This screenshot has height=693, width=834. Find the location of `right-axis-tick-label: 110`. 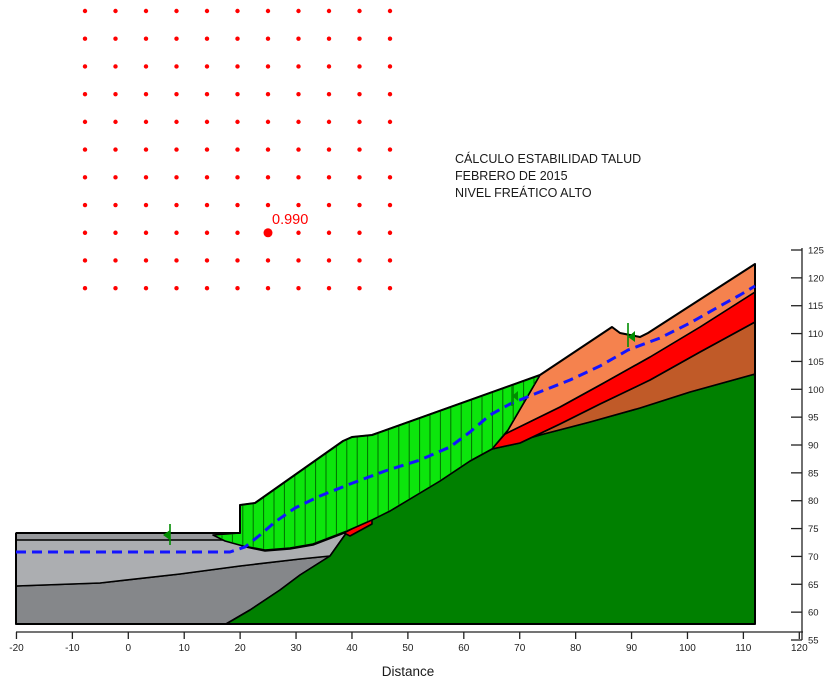

right-axis-tick-label: 110 is located at coordinates (815, 334).